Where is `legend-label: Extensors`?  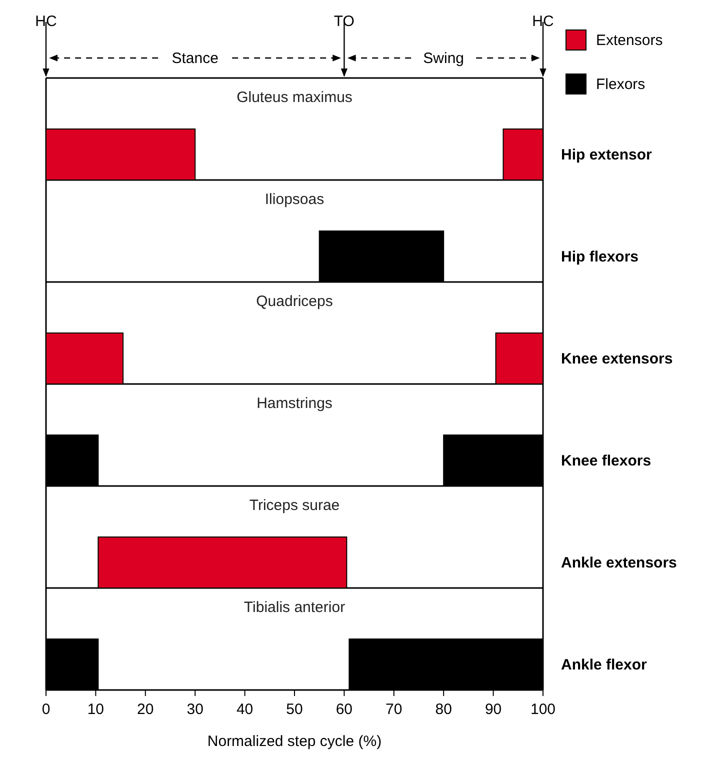
legend-label: Extensors is located at coordinates (629, 40).